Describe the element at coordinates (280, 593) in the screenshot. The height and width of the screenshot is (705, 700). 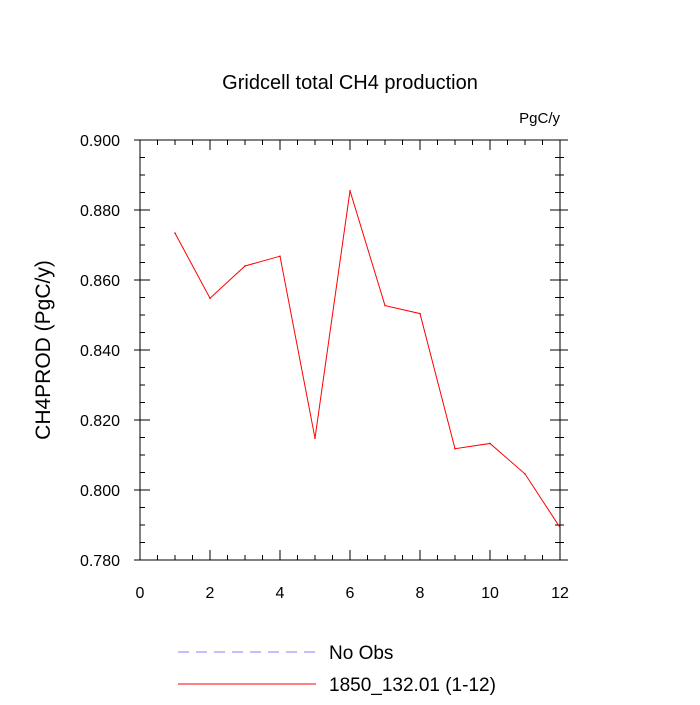
I see `x-tick-label: 4` at that location.